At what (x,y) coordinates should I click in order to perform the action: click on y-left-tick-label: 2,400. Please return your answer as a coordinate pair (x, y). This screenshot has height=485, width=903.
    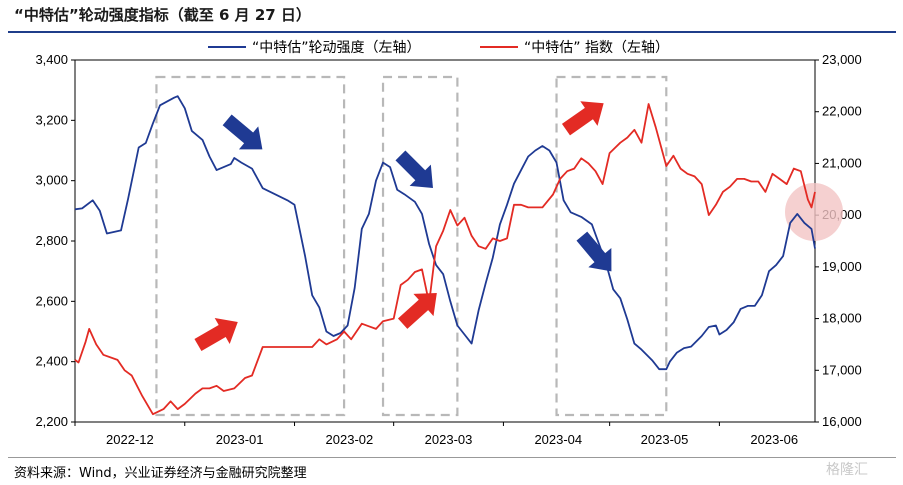
    Looking at the image, I should click on (51, 361).